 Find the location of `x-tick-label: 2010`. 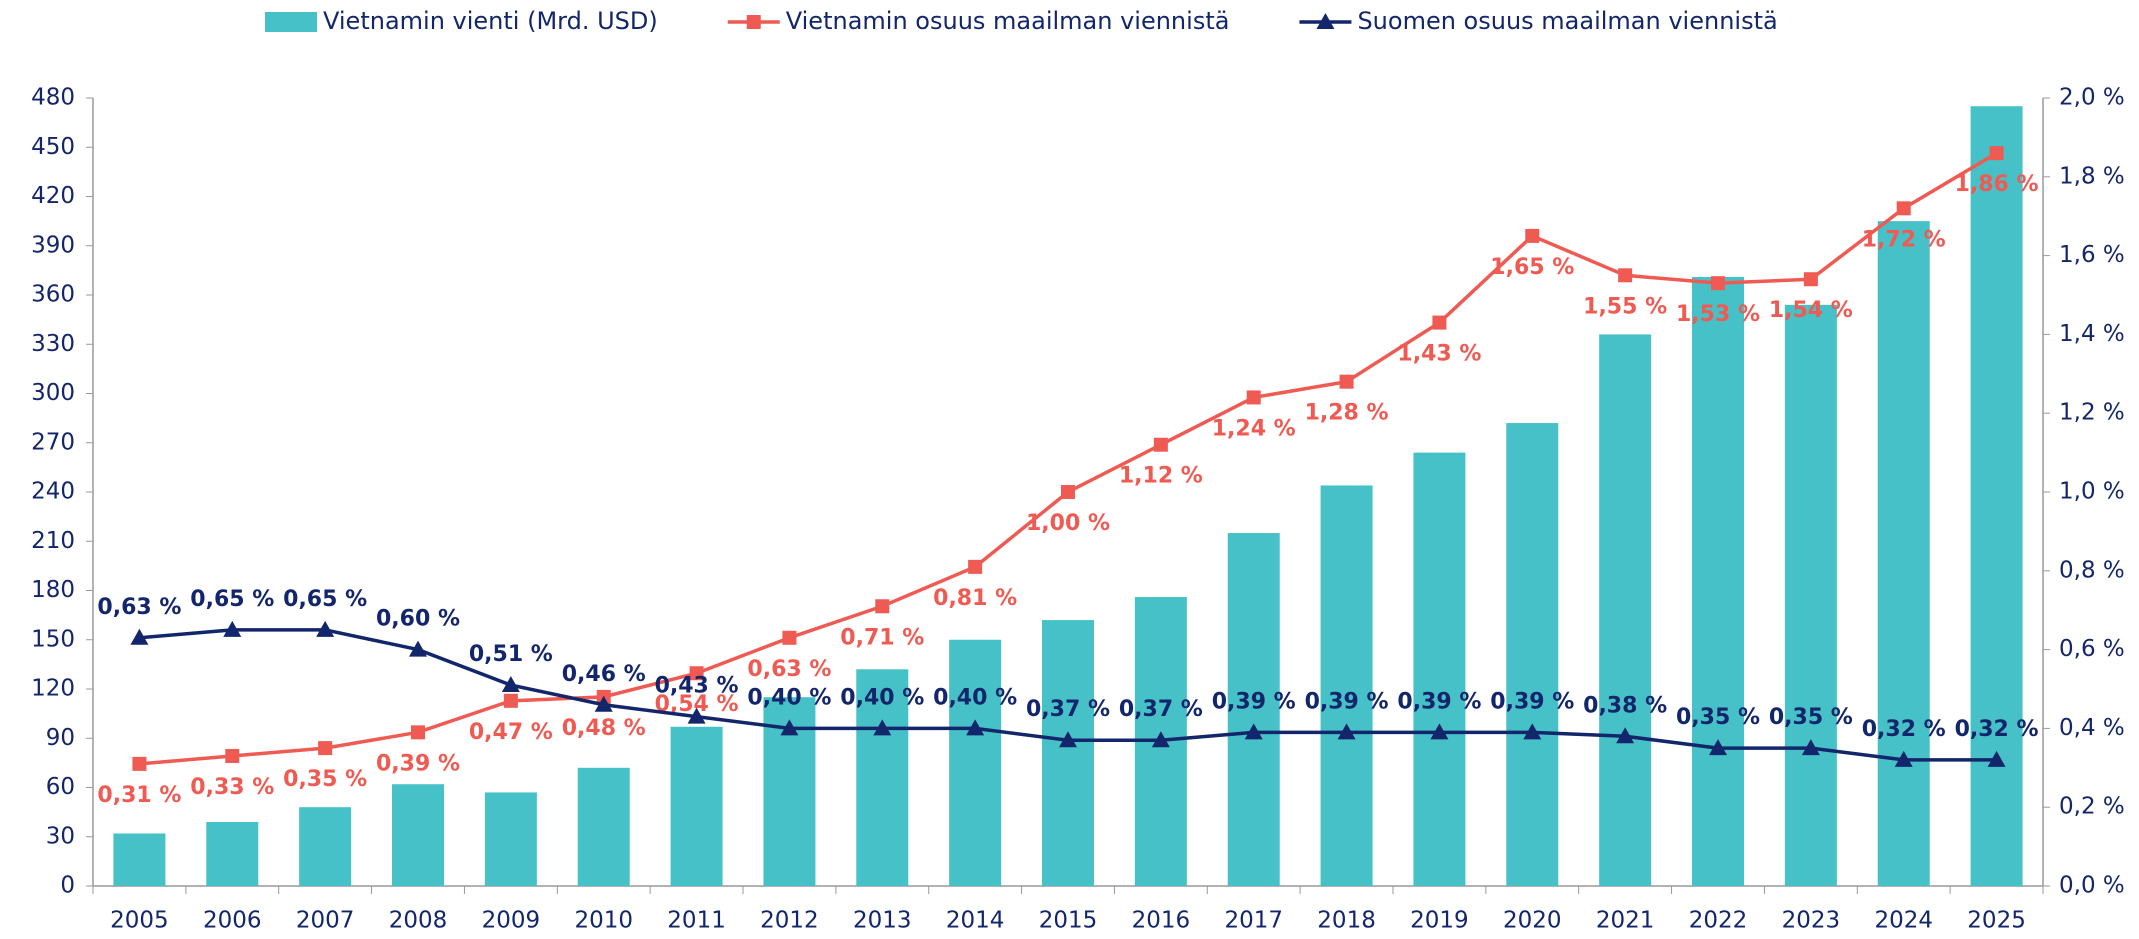

x-tick-label: 2010 is located at coordinates (603, 921).